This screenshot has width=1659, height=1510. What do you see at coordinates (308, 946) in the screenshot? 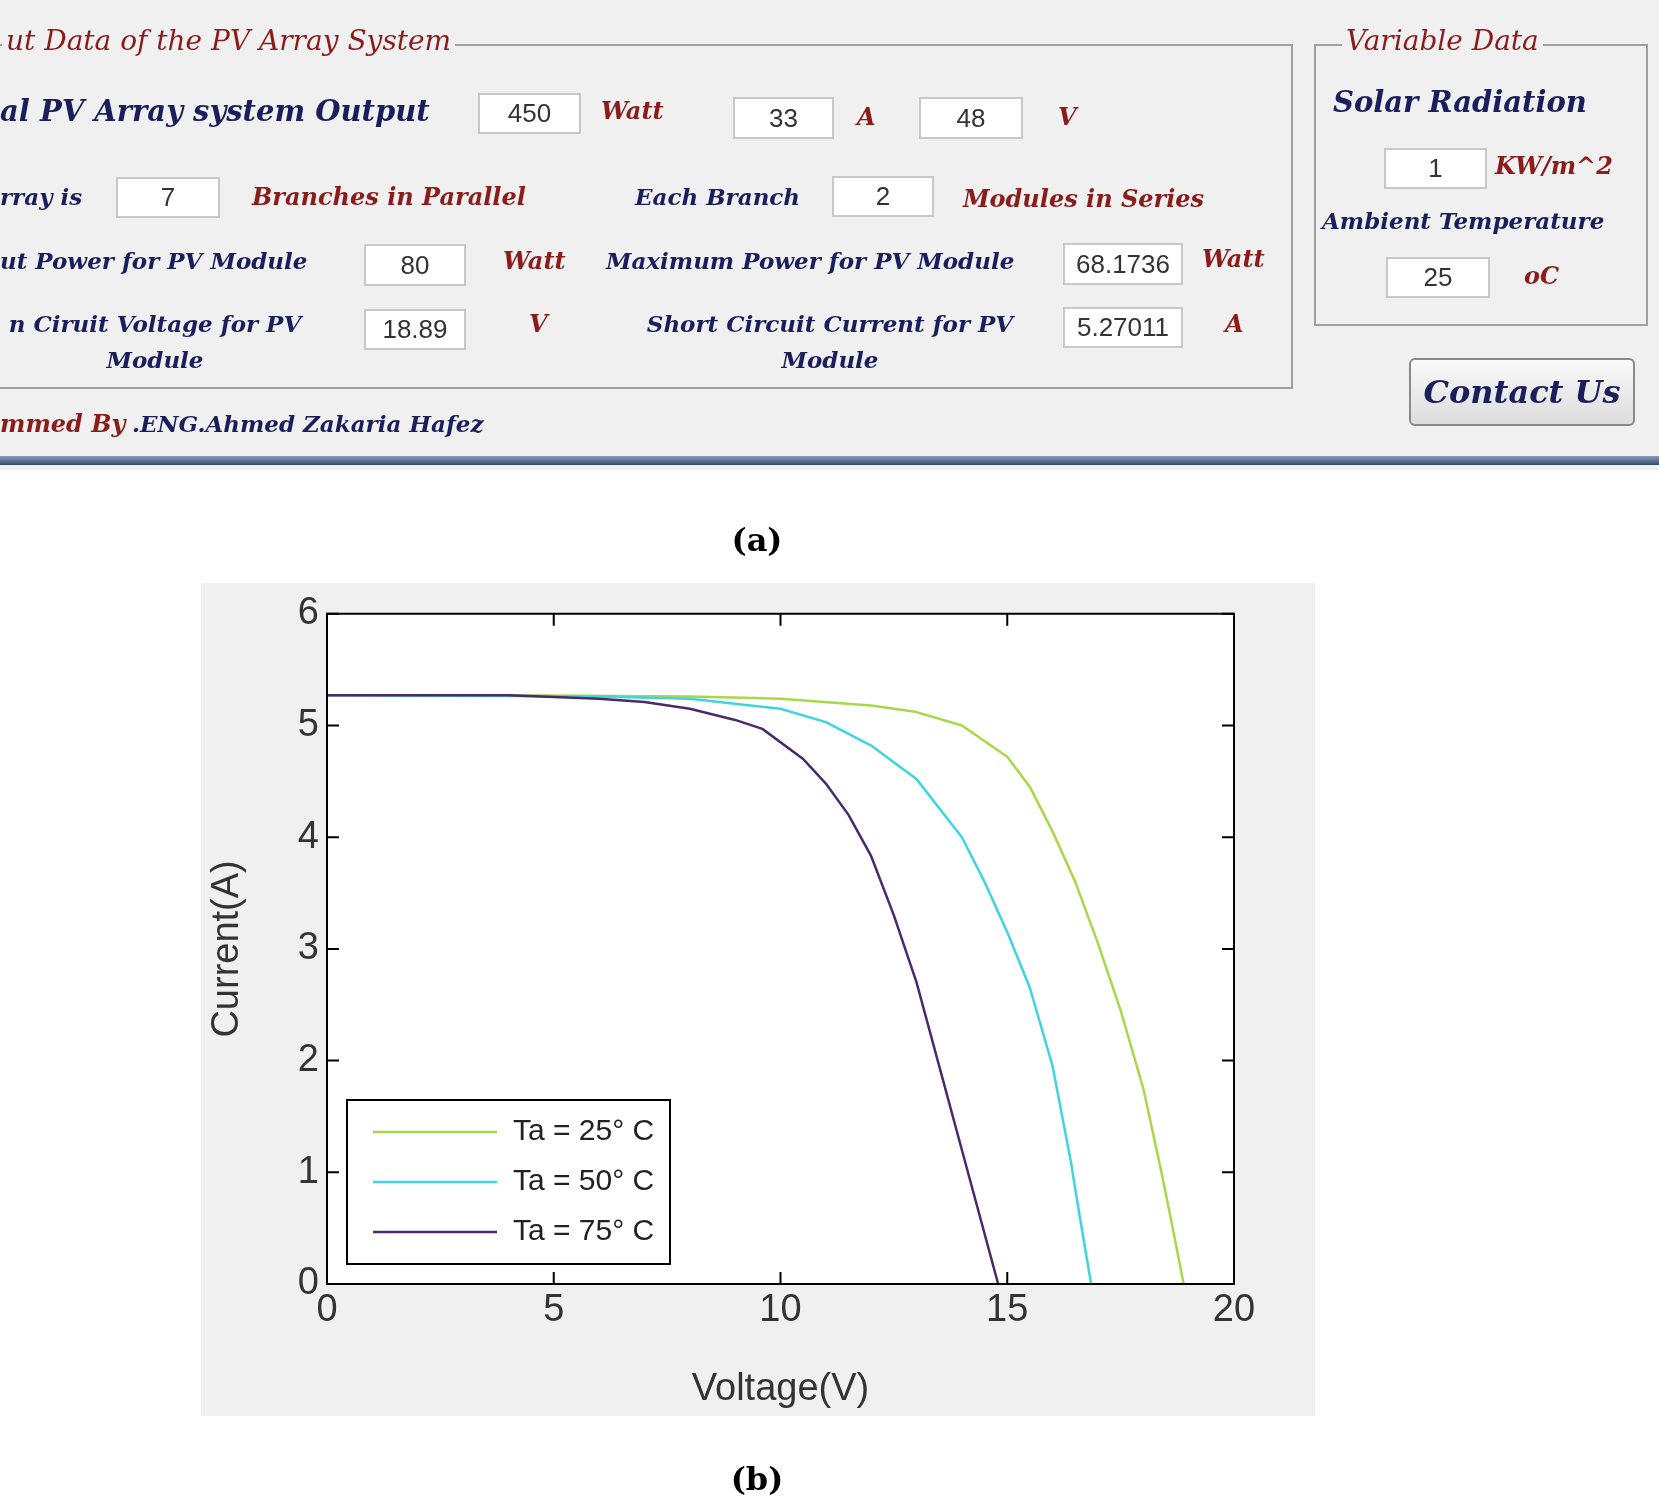
I see `y-tick-label: 3` at bounding box center [308, 946].